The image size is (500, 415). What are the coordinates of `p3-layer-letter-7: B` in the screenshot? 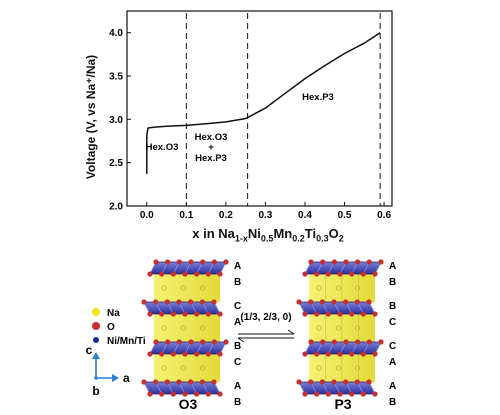 It's located at (392, 402).